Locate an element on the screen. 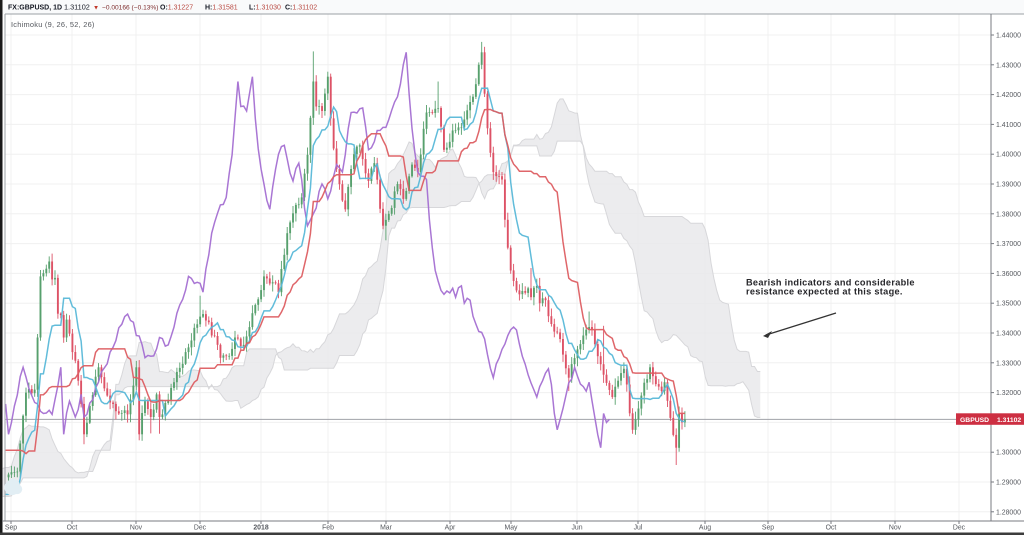  svg-text: May is located at coordinates (511, 528).